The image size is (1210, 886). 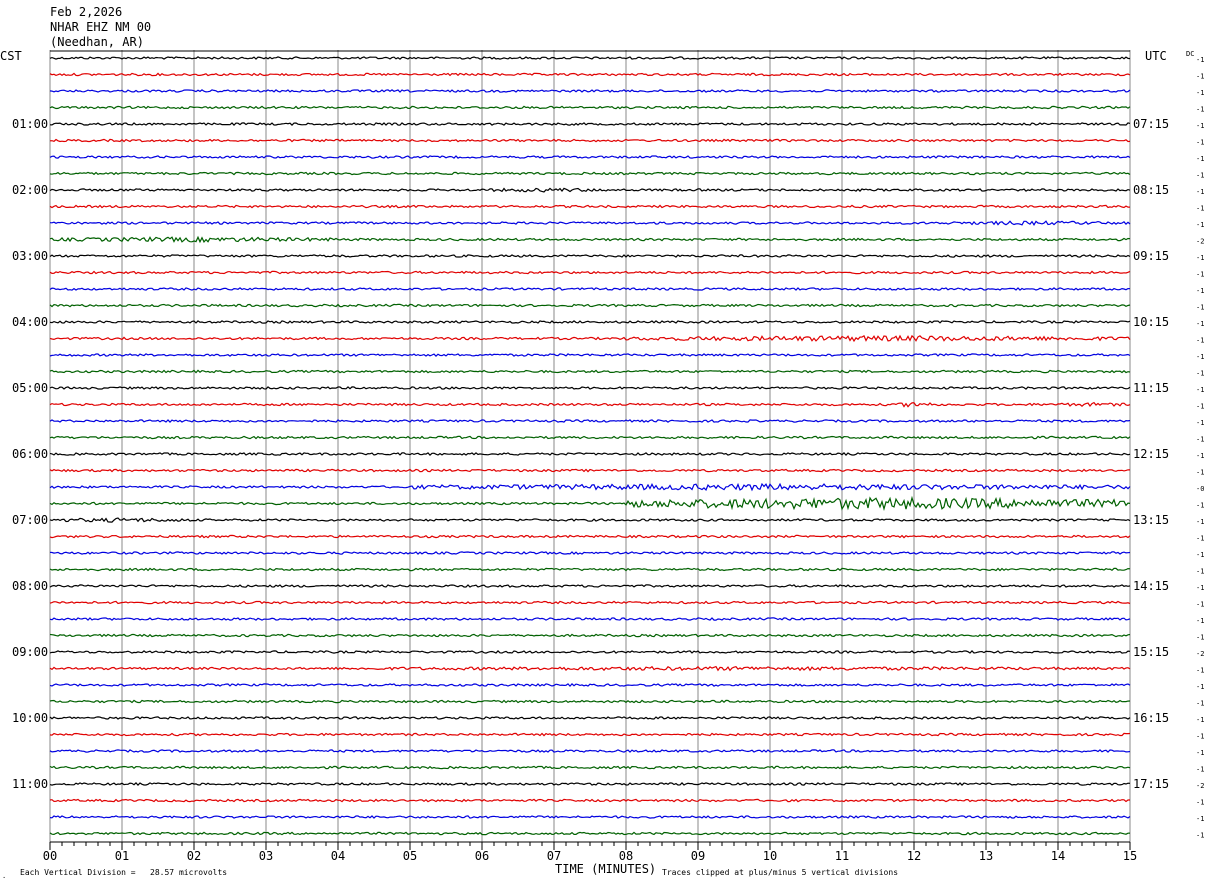 I want to click on dc-offset-6: -1, so click(x=1200, y=159).